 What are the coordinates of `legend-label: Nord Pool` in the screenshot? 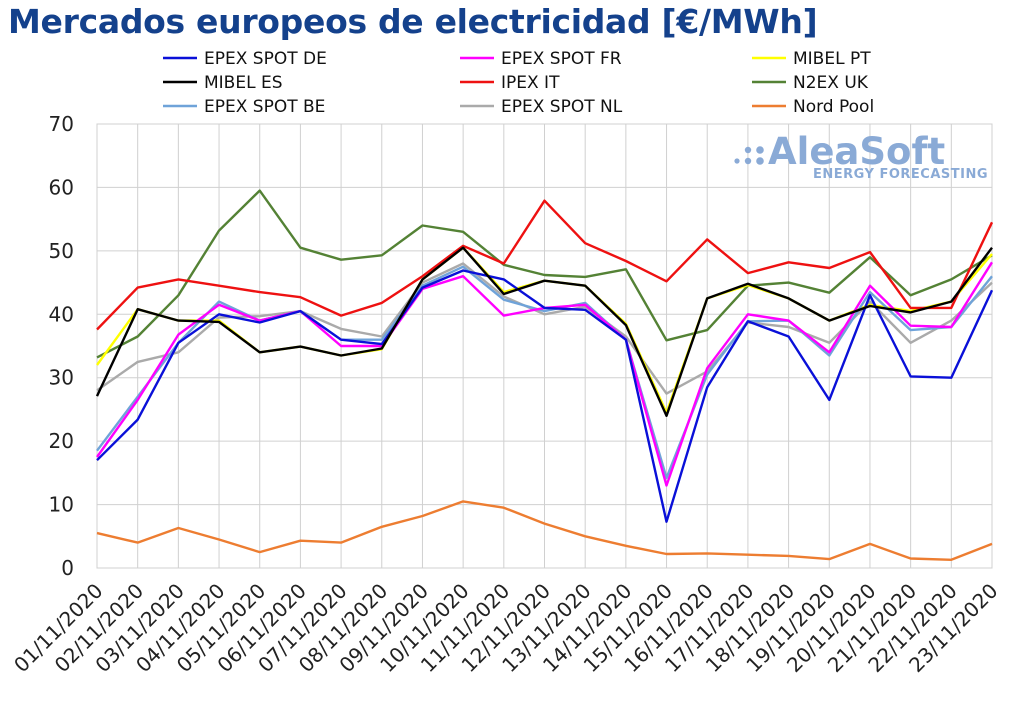 It's located at (833, 107).